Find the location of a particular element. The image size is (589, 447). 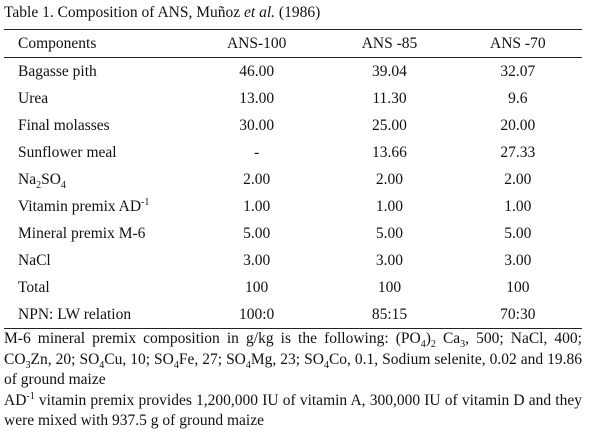

table-cell: 30.00 is located at coordinates (257, 125).